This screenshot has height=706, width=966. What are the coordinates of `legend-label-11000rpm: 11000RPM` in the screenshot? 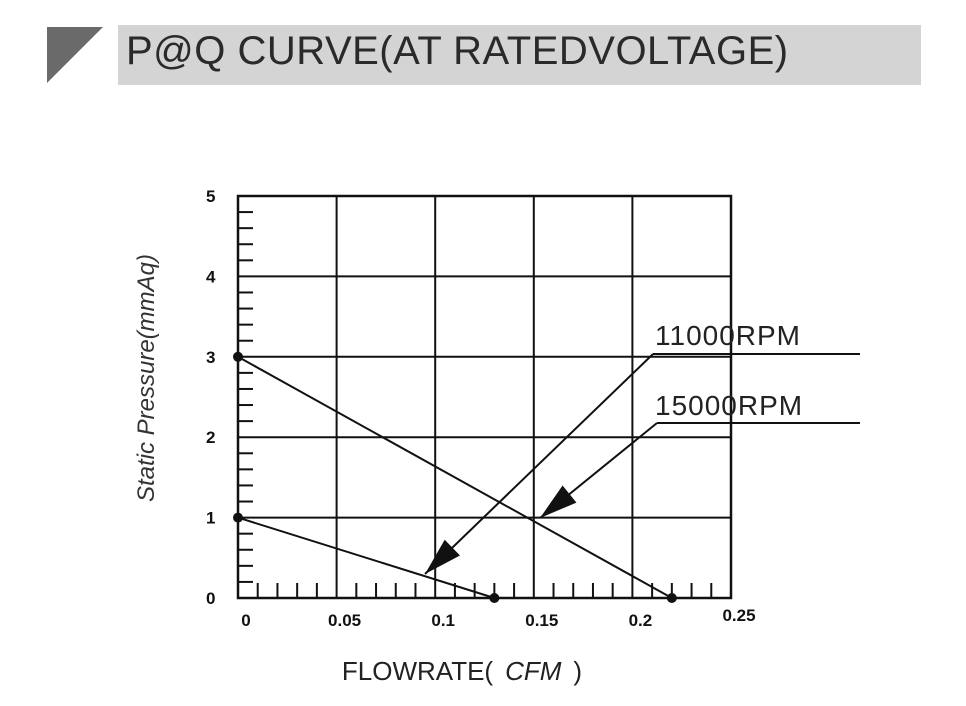 It's located at (728, 335).